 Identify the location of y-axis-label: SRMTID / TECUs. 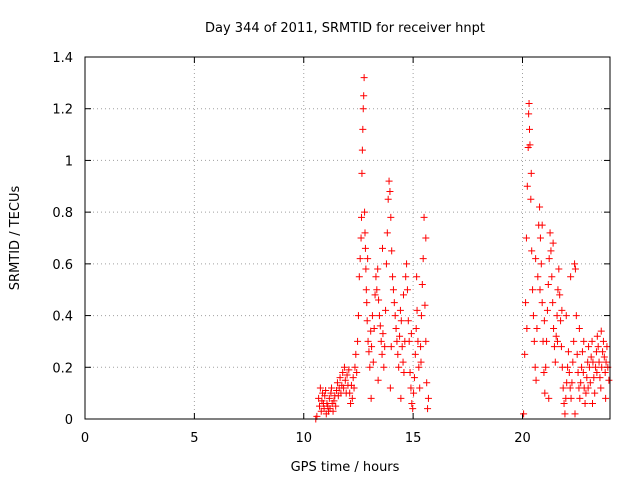
(15, 238).